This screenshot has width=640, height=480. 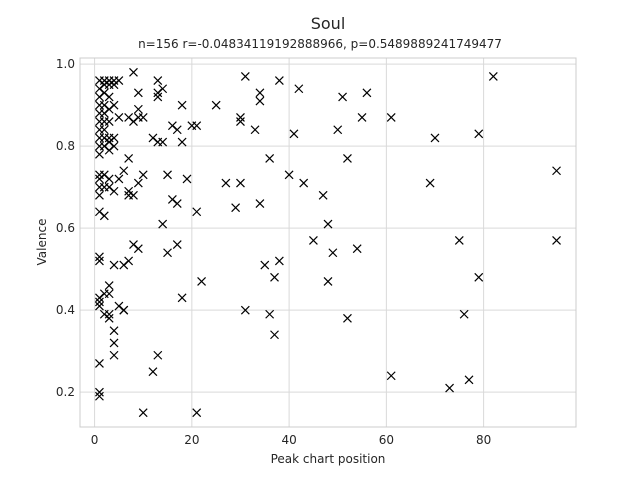 I want to click on x-tick-label: 80, so click(x=483, y=440).